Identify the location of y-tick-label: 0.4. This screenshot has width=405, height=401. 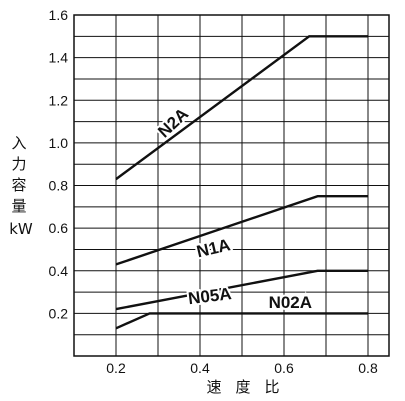
(59, 271).